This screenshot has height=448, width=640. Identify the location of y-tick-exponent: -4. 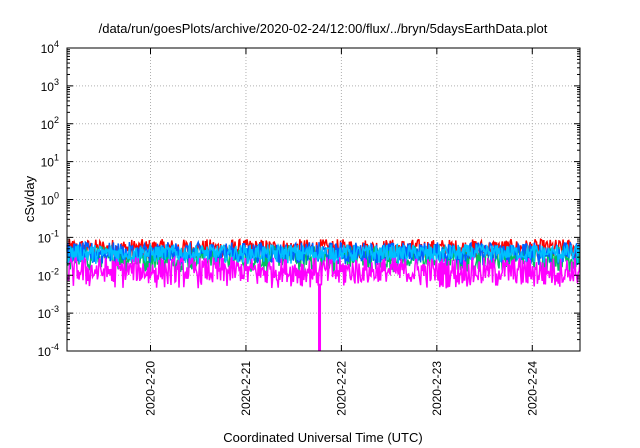
(55, 347).